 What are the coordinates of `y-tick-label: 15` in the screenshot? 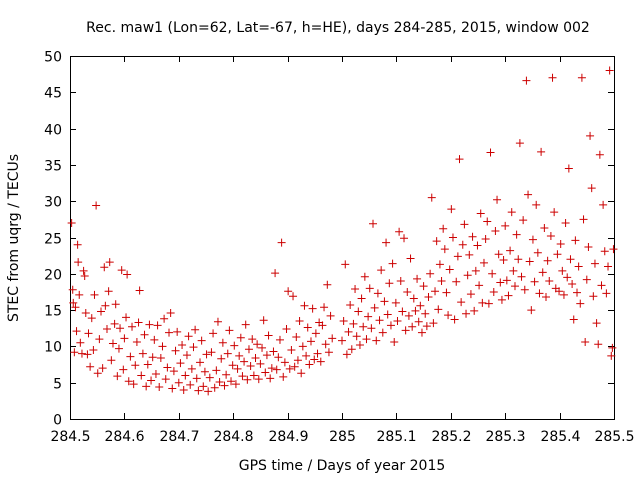 It's located at (53, 312).